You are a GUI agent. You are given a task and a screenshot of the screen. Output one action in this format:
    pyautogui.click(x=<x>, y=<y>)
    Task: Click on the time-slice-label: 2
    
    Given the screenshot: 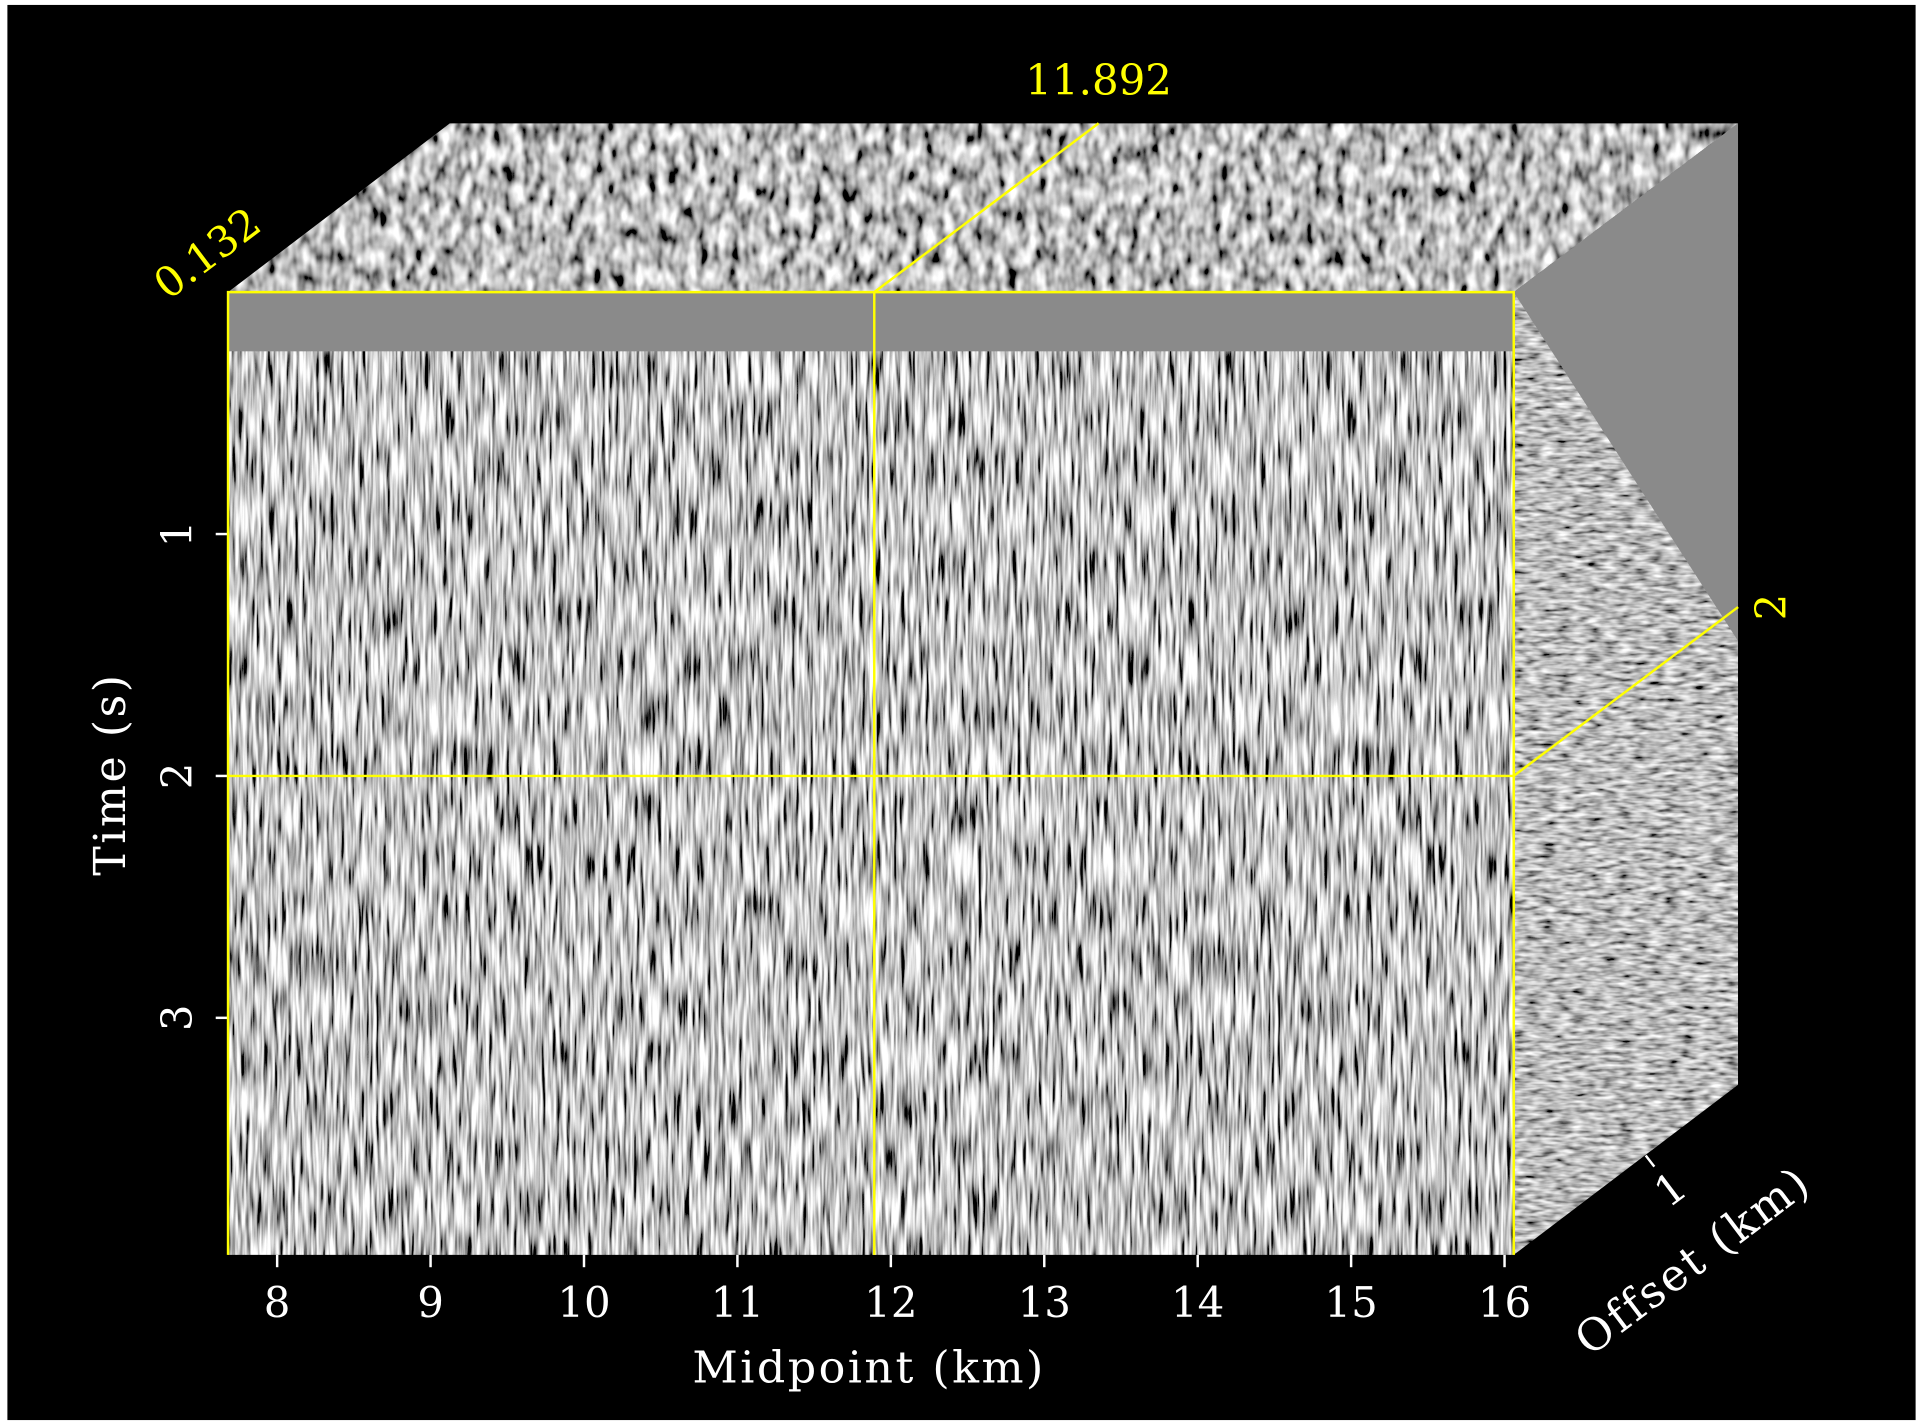 What is the action you would take?
    pyautogui.click(x=1771, y=607)
    